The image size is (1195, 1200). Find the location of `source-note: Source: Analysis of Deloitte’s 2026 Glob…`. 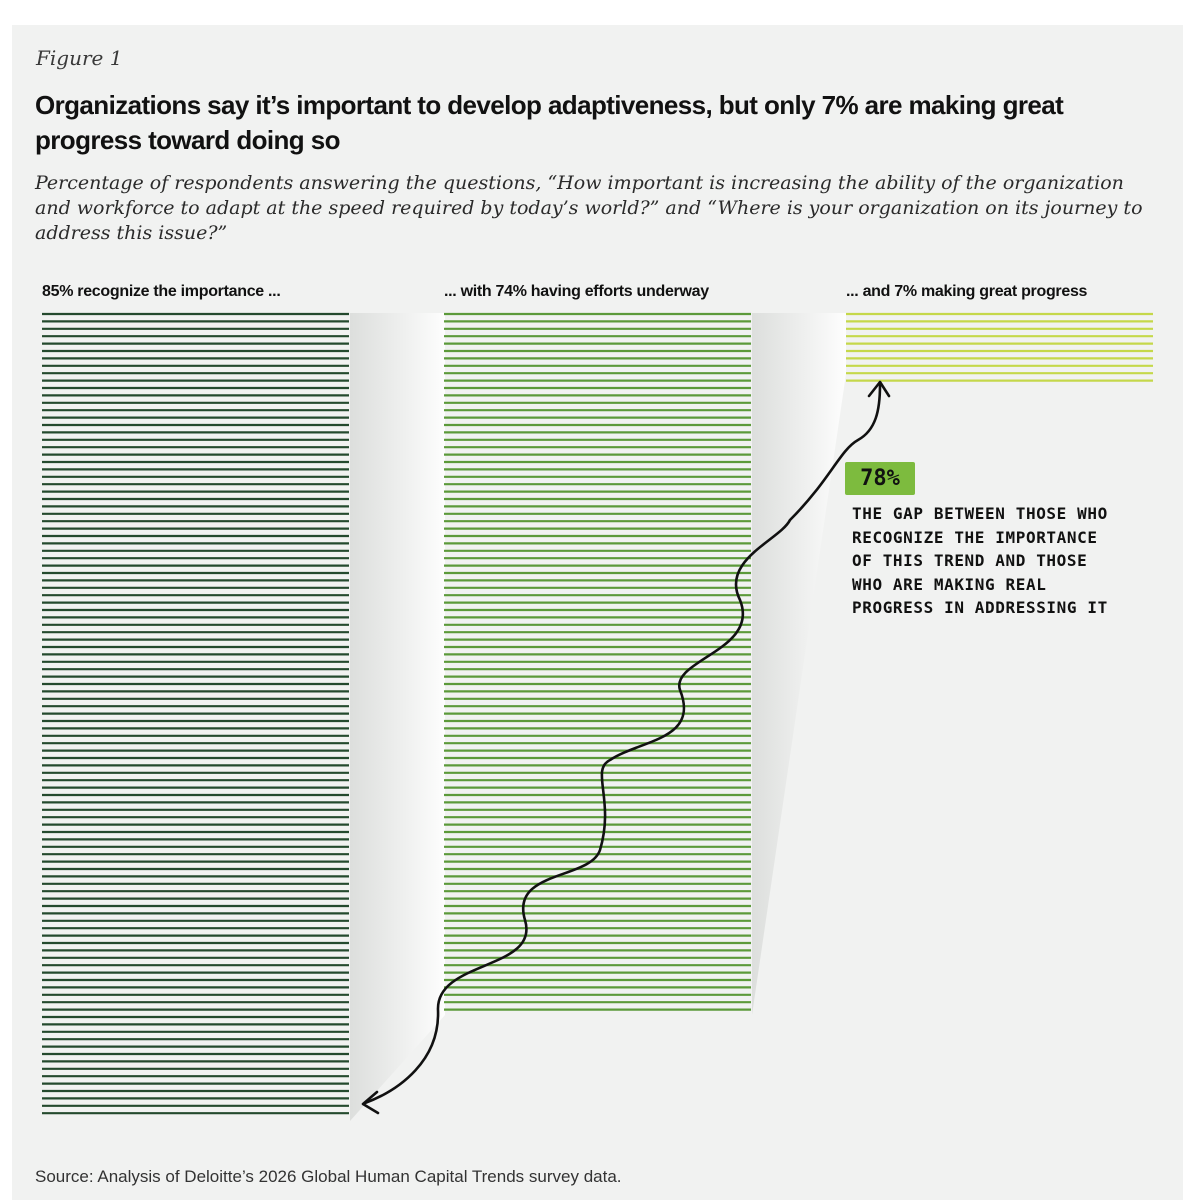

source-note: Source: Analysis of Deloitte’s 2026 Glob… is located at coordinates (328, 1176).